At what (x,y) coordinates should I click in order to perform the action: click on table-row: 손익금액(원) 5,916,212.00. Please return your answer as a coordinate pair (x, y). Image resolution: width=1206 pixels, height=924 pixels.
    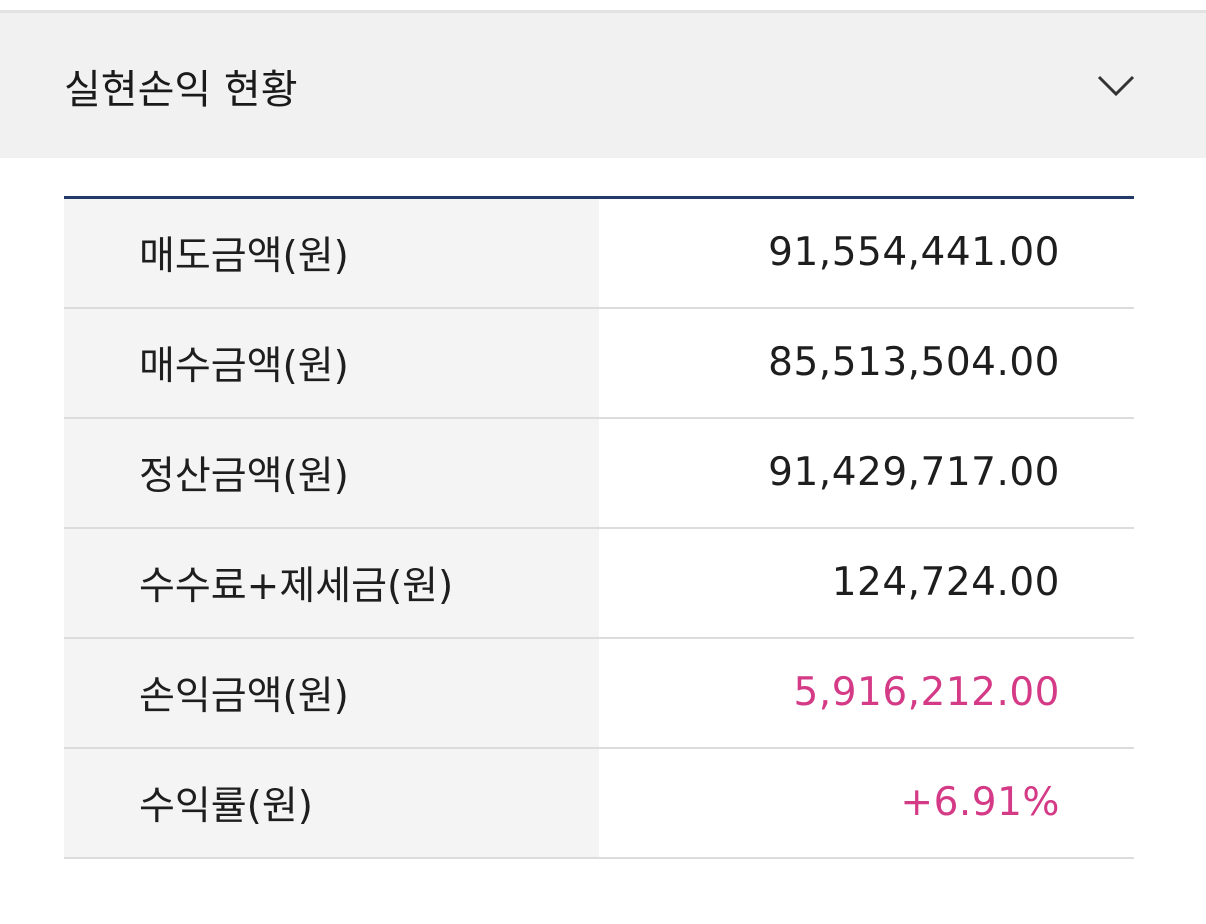
    Looking at the image, I should click on (599, 692).